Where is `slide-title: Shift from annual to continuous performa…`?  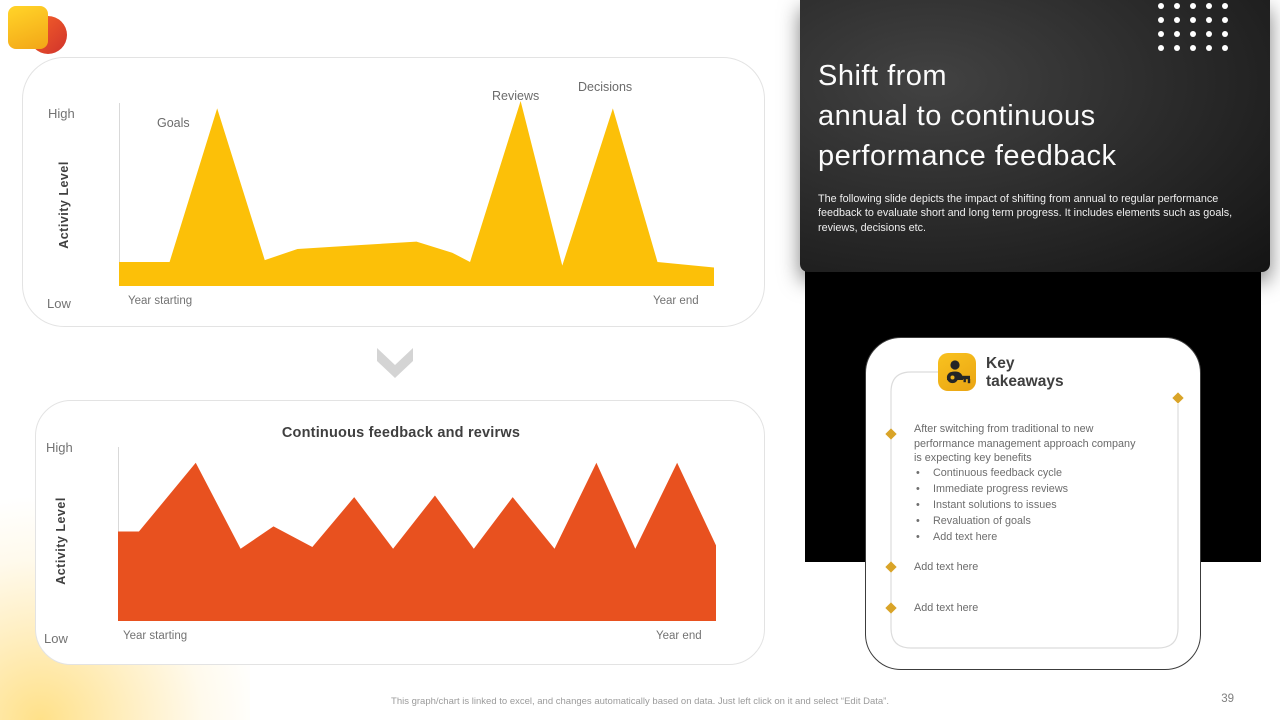 slide-title: Shift from annual to continuous performa… is located at coordinates (967, 116).